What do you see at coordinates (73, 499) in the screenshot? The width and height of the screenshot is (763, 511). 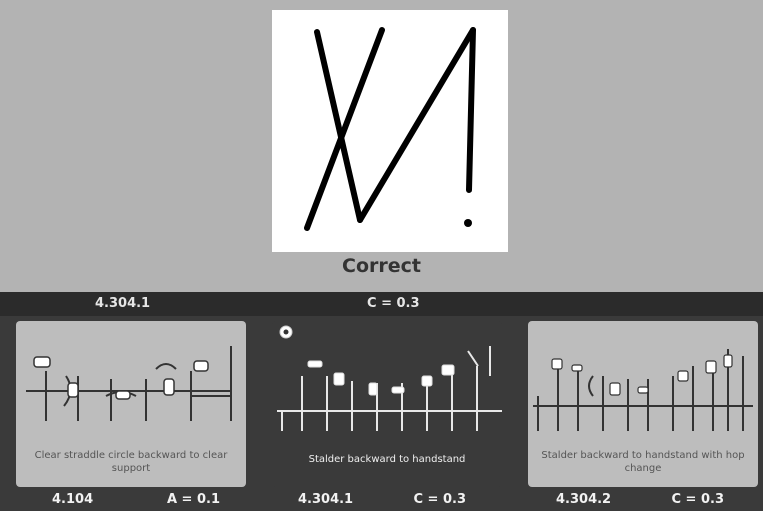 I see `skill-option-code: 4.104` at bounding box center [73, 499].